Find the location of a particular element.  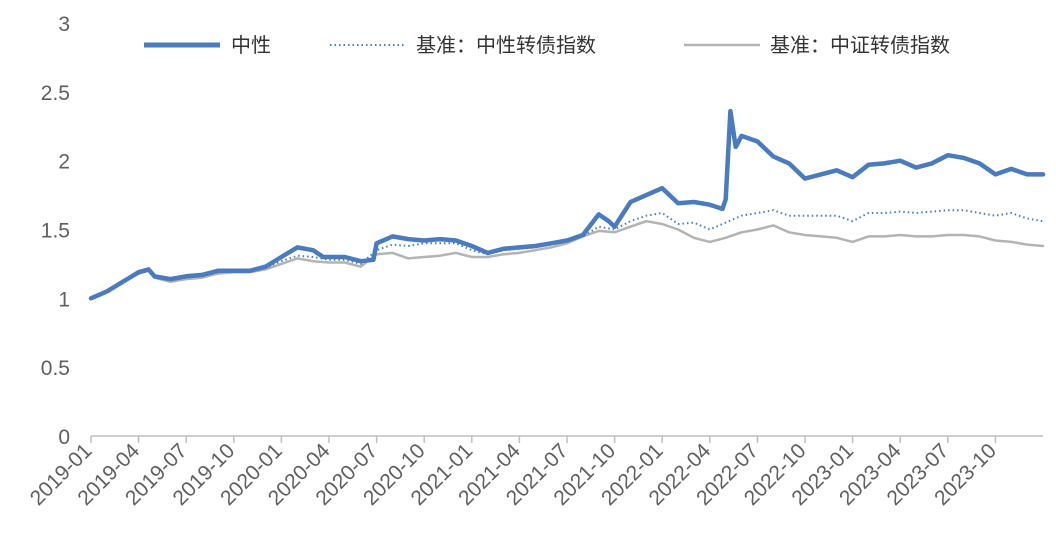

x-axis-ticks is located at coordinates (543, 439).